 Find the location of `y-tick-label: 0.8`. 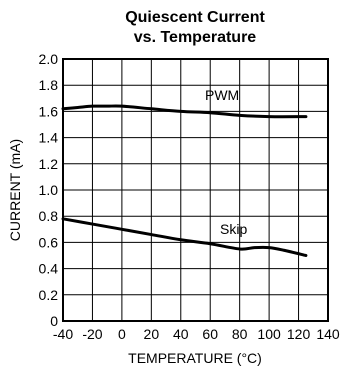

y-tick-label: 0.8 is located at coordinates (49, 216).